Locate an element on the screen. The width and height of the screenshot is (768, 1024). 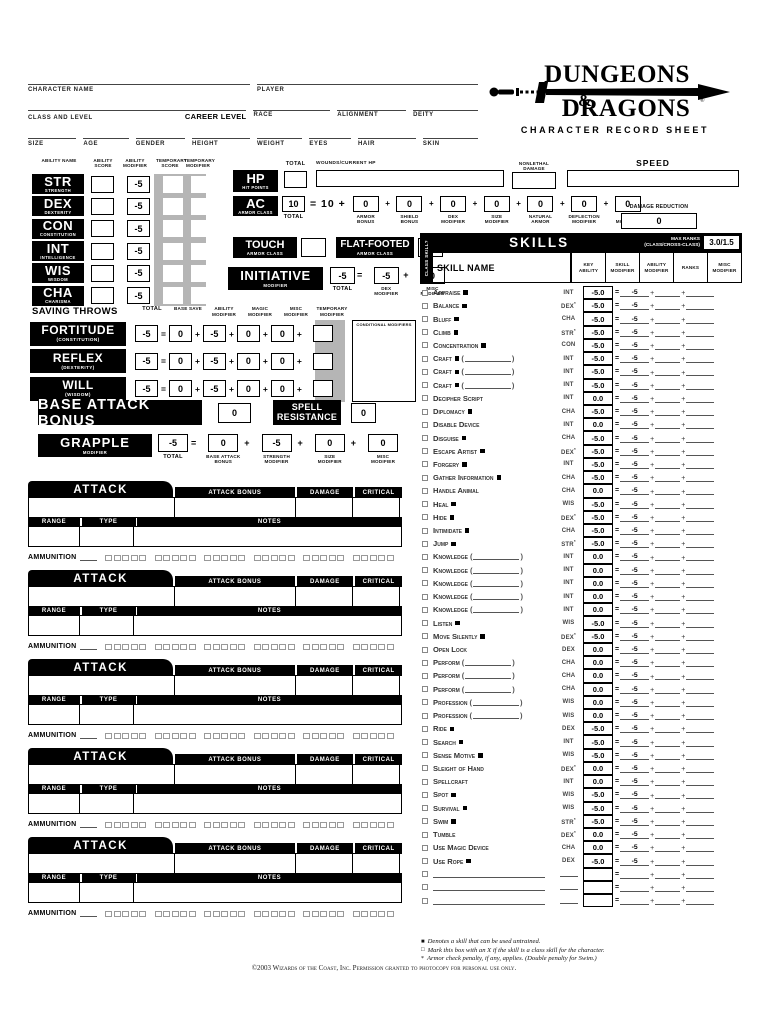
custom-key-ability-input is located at coordinates (568, 886).